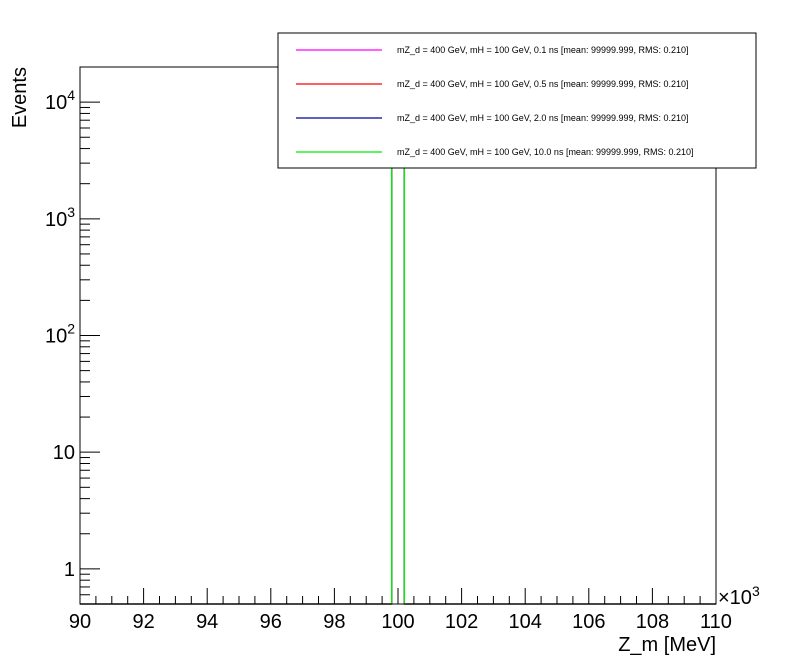 Image resolution: width=796 pixels, height=672 pixels. What do you see at coordinates (334, 622) in the screenshot?
I see `x-tick-label: 98` at bounding box center [334, 622].